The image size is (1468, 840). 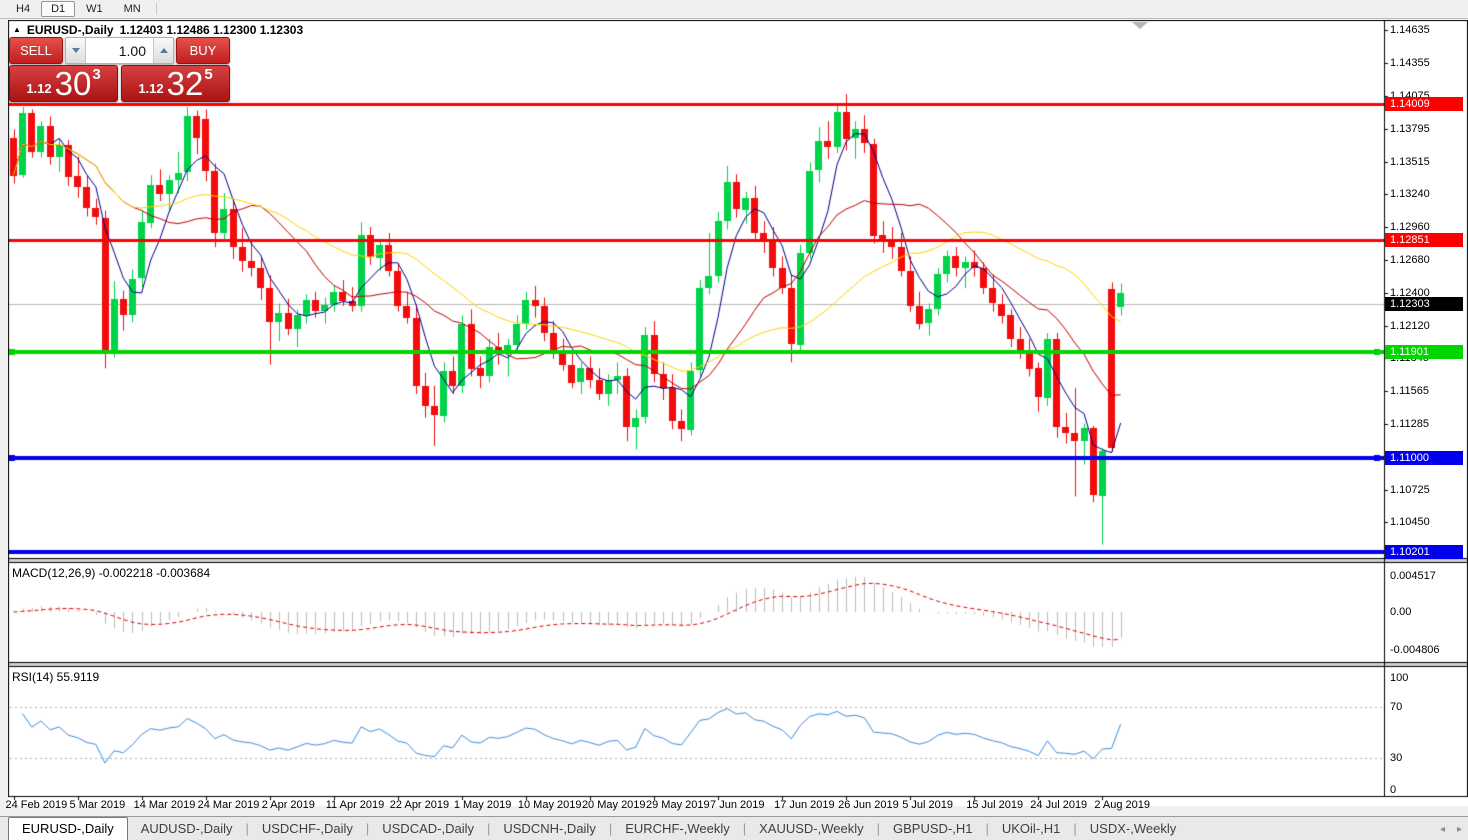 I want to click on date-axis-label: 14 Mar 2019, so click(x=164, y=805).